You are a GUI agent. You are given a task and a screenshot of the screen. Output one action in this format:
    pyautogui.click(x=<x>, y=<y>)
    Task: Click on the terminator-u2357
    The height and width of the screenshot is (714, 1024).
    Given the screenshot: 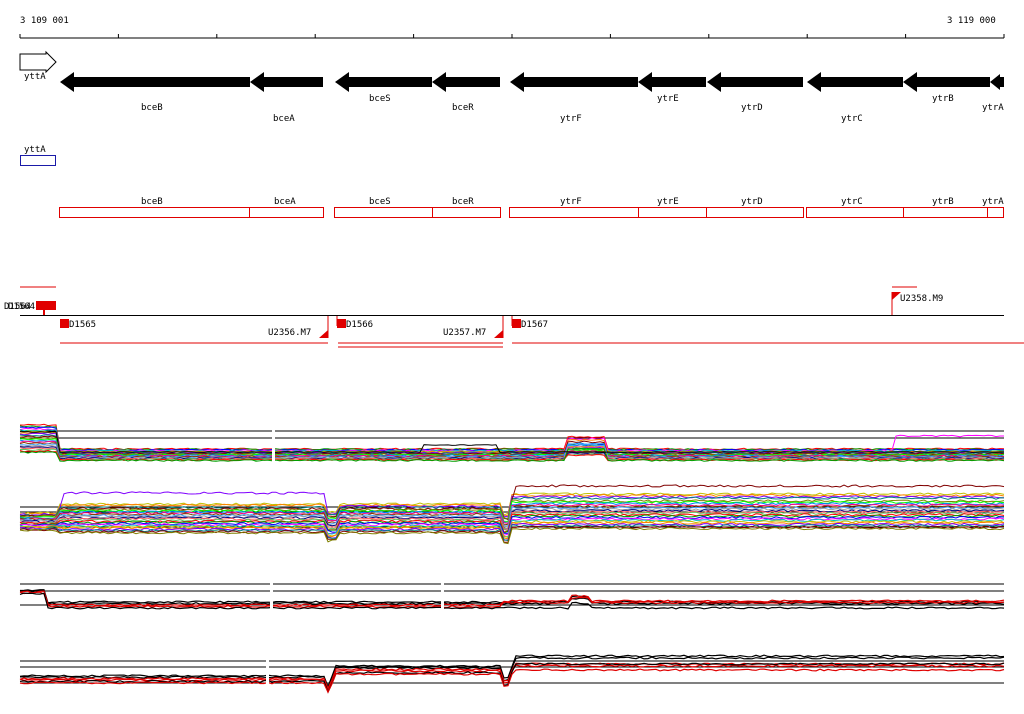 What is the action you would take?
    pyautogui.click(x=498, y=334)
    